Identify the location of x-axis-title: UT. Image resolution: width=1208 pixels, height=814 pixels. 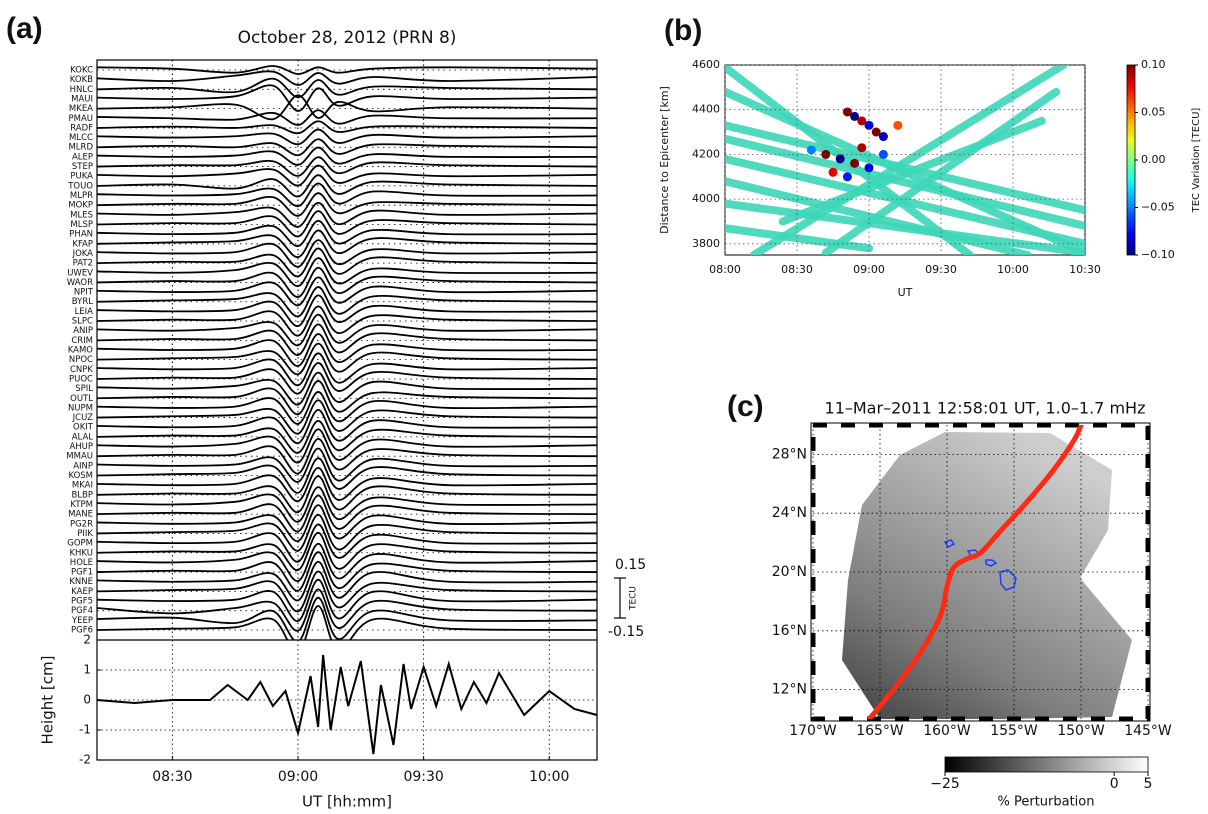
(905, 292).